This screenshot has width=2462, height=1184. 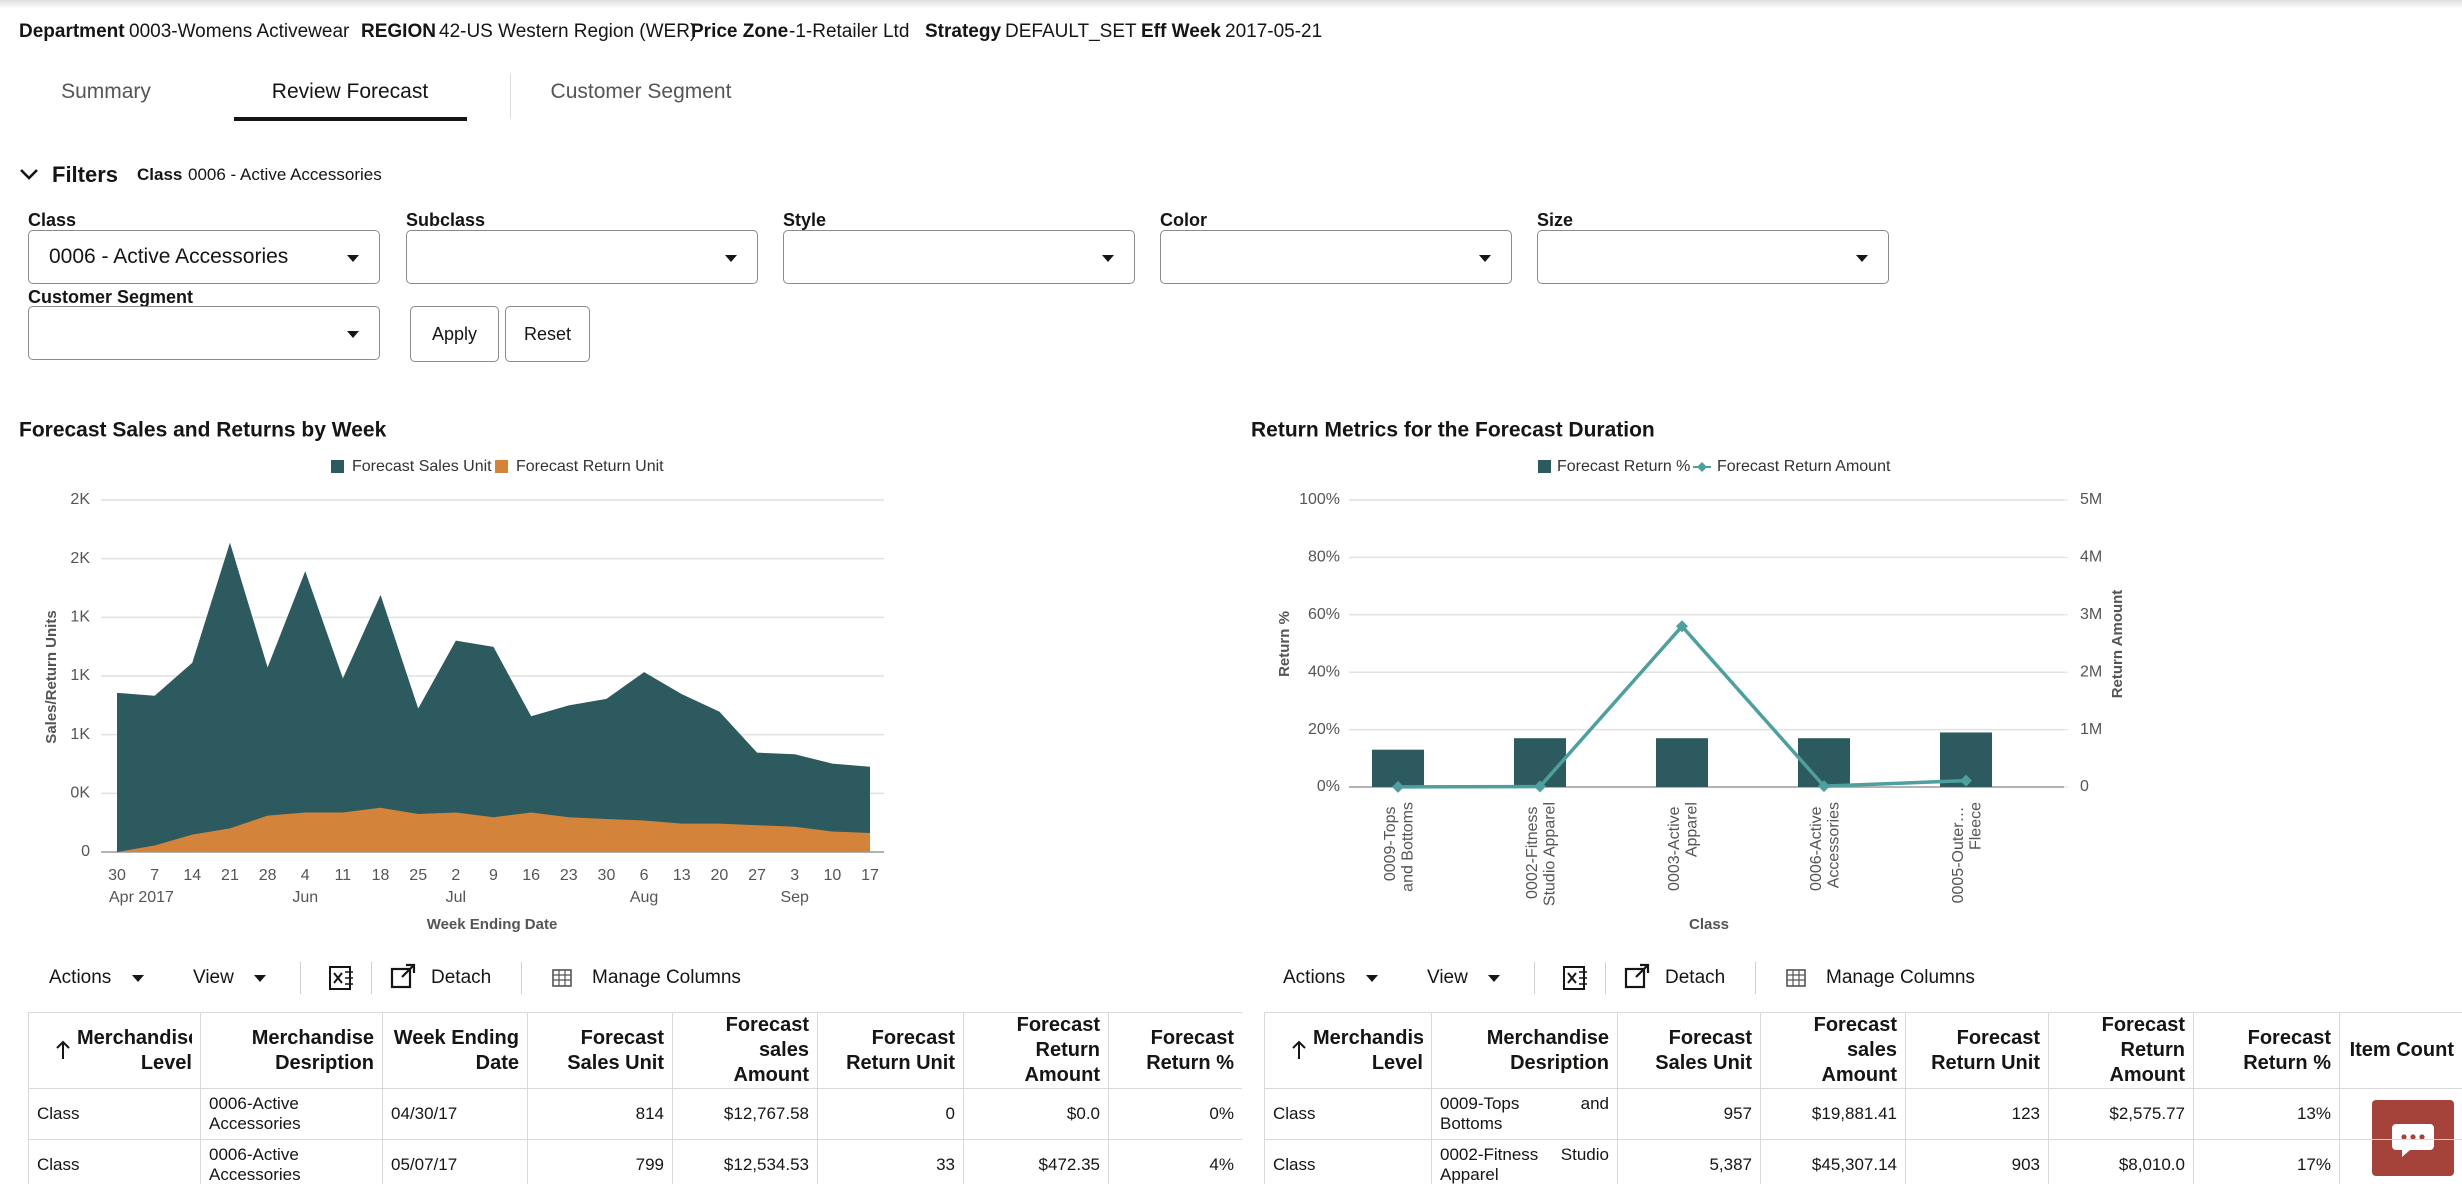 What do you see at coordinates (239, 31) in the screenshot?
I see `header-value: 0003-Womens Activewear` at bounding box center [239, 31].